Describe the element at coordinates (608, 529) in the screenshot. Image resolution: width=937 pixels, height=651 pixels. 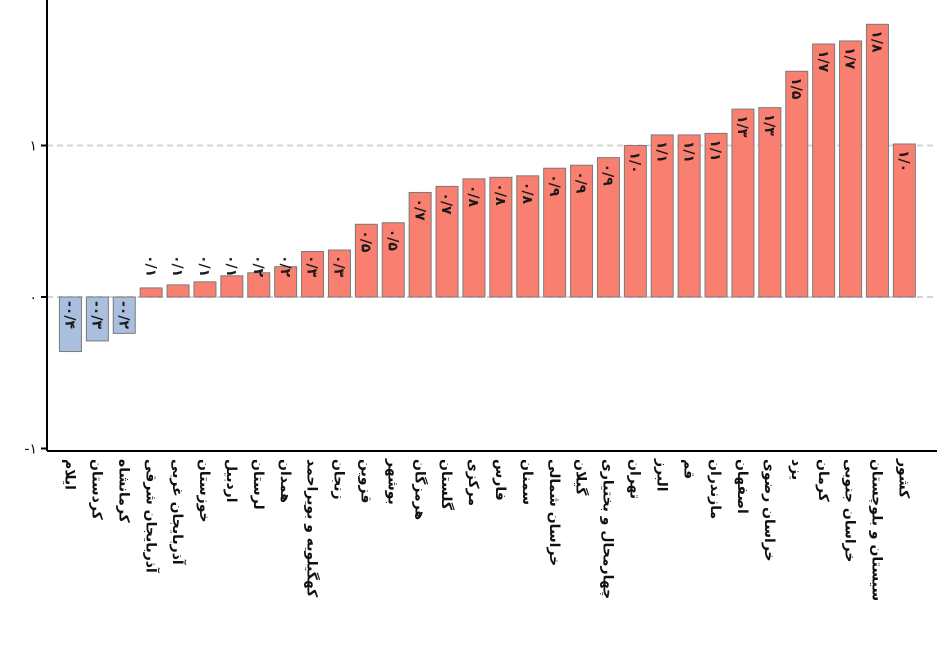
I see `category-label: چهارمحال و بختیاری` at that location.